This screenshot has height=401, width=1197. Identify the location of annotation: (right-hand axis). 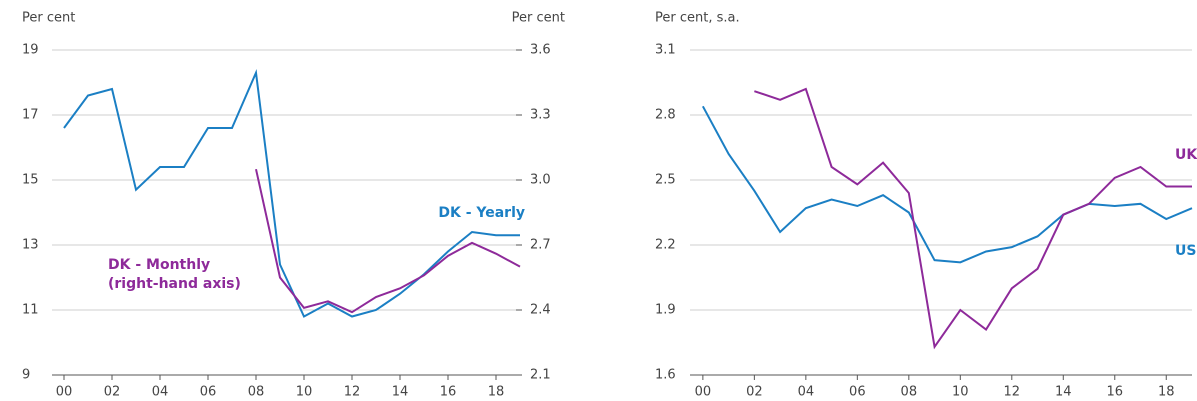
(174, 284).